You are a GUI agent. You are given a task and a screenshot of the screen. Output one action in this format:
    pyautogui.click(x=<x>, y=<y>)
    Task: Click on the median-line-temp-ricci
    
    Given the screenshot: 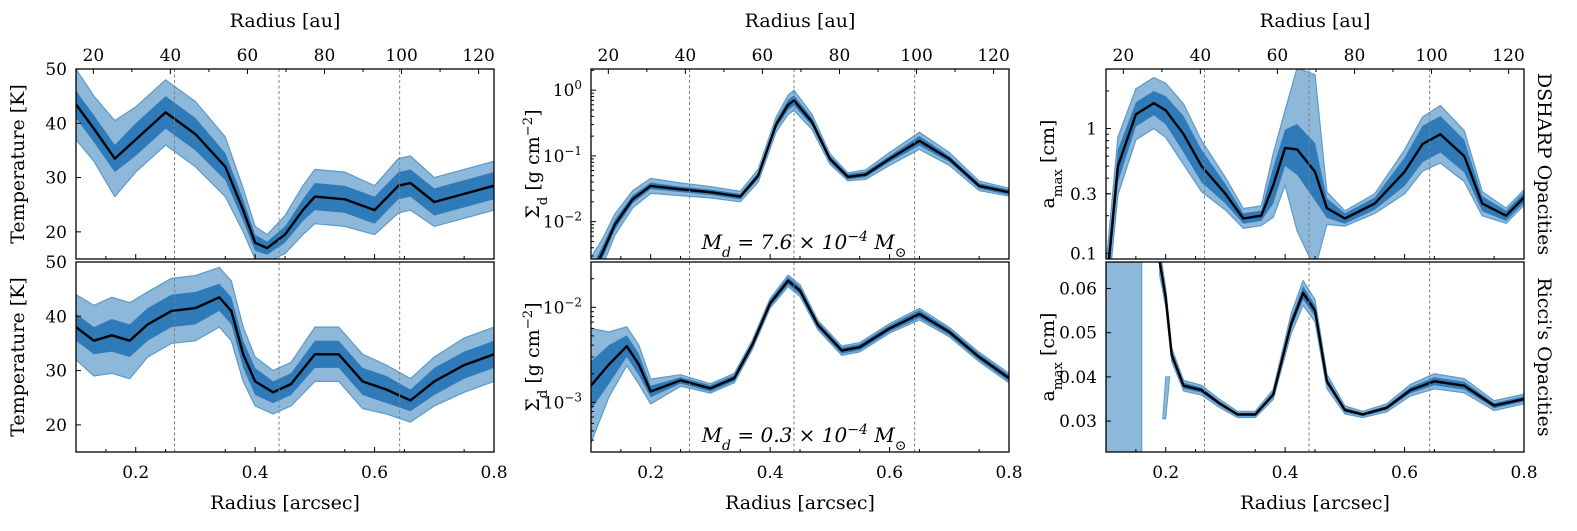 What is the action you would take?
    pyautogui.click(x=285, y=349)
    